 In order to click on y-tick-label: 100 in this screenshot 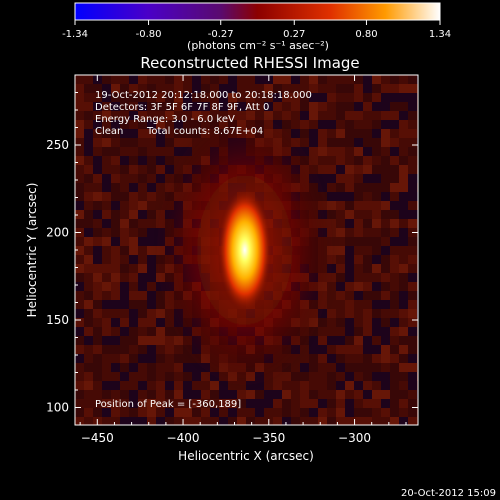, I will do `click(57, 408)`.